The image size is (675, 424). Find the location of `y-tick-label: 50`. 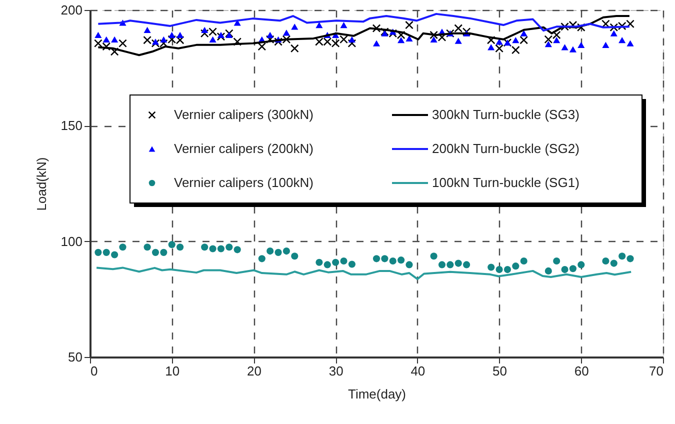

y-tick-label: 50 is located at coordinates (75, 357).